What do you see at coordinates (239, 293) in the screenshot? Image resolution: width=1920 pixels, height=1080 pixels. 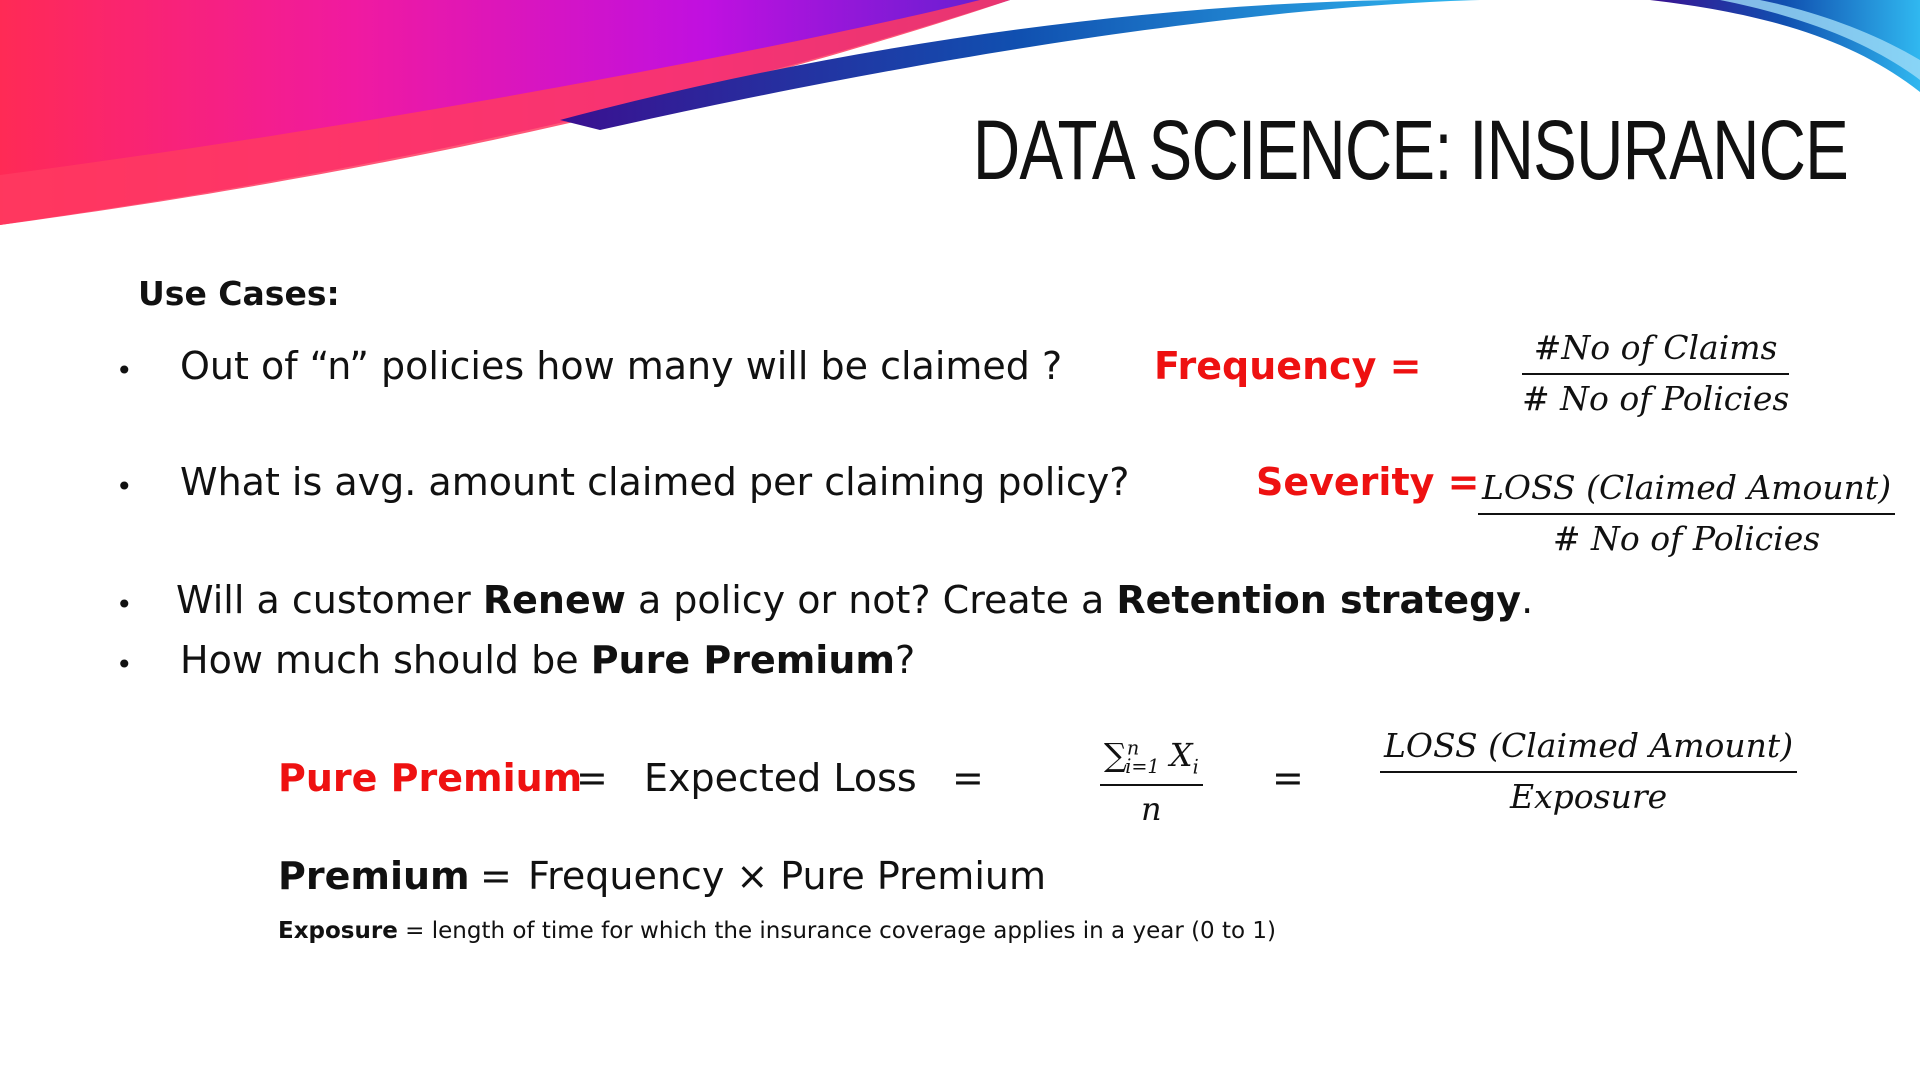 I see `use-cases-label: Use Cases:` at bounding box center [239, 293].